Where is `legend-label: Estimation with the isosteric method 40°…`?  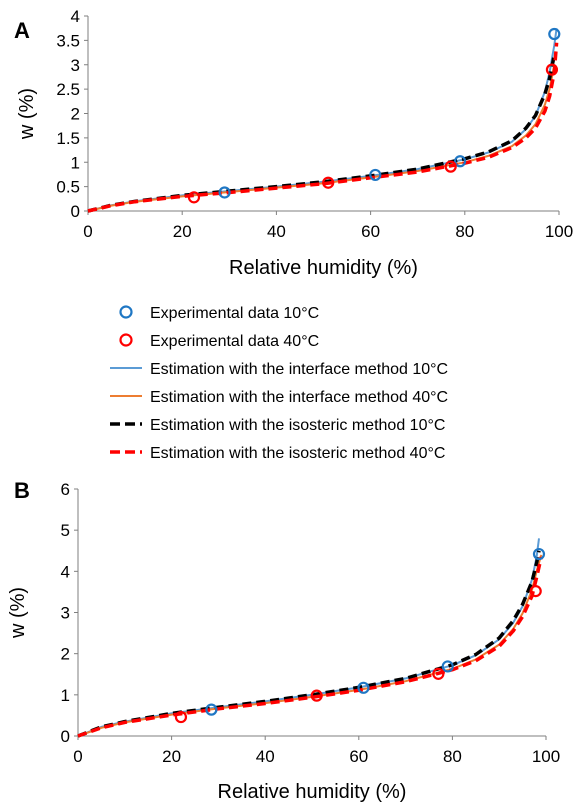 legend-label: Estimation with the isosteric method 40°… is located at coordinates (297, 453).